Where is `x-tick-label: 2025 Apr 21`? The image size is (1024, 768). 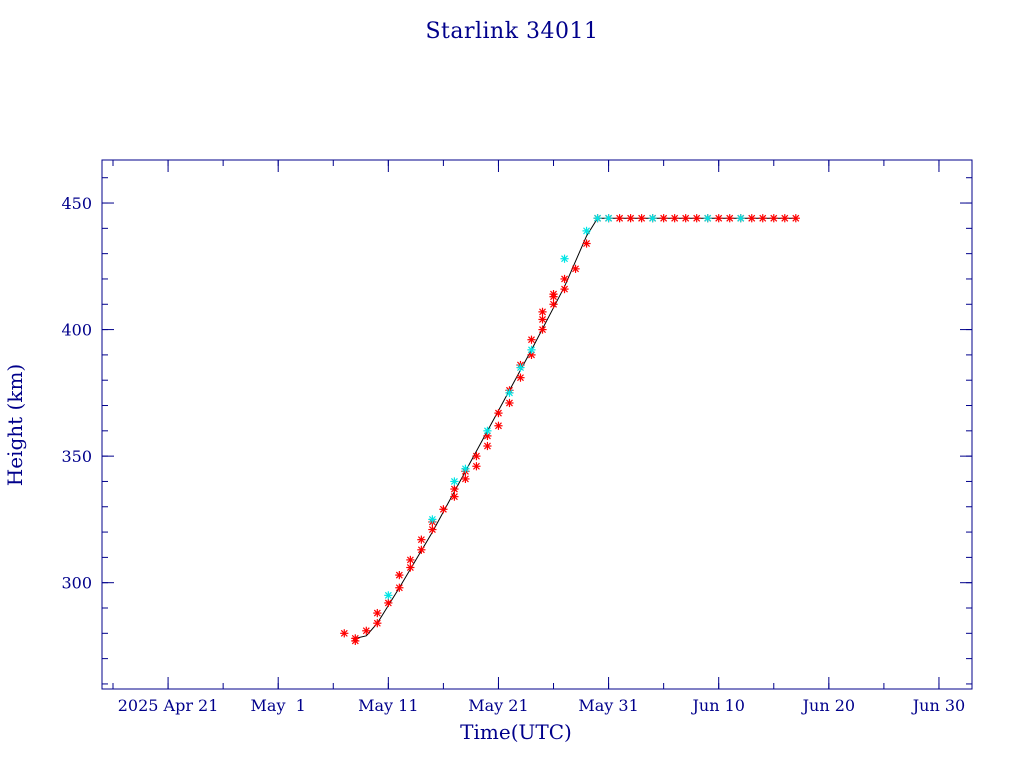
x-tick-label: 2025 Apr 21 is located at coordinates (168, 705).